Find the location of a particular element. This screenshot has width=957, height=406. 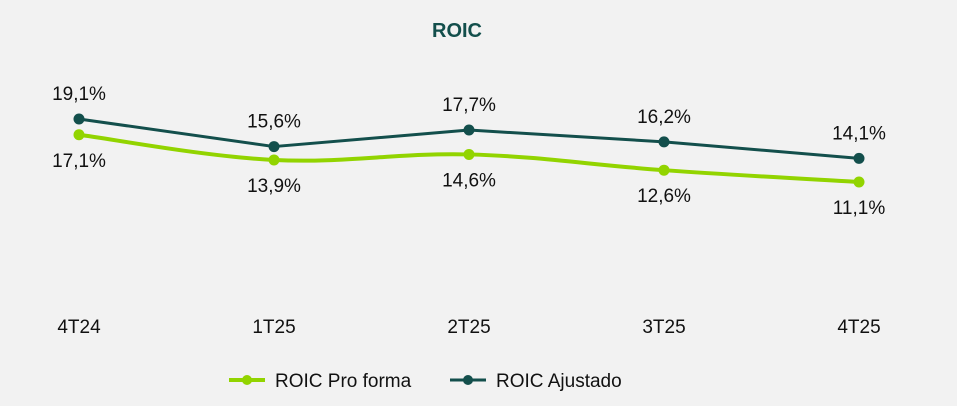

legend-item-roic-ajustado: ROIC Ajustado is located at coordinates (536, 381).